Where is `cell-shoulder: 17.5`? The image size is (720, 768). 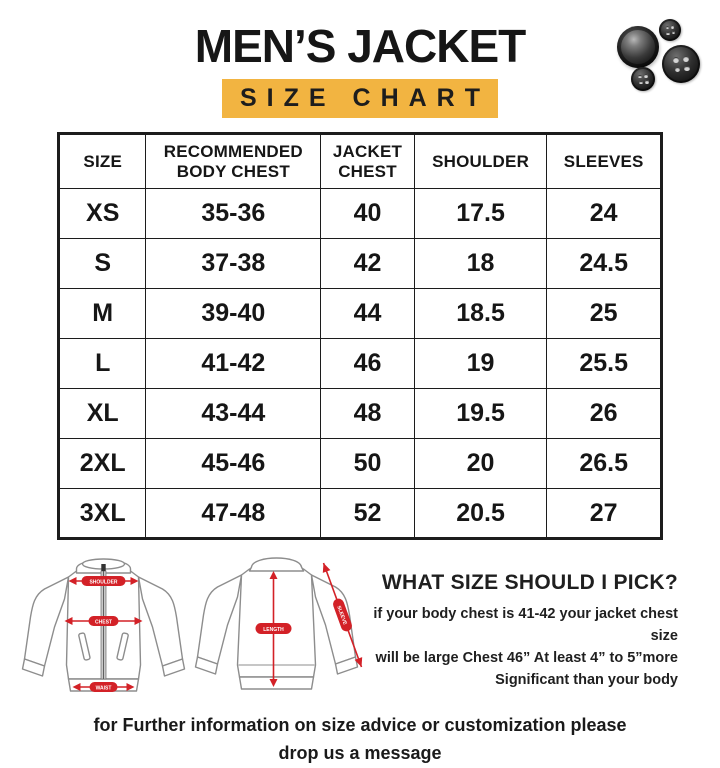 cell-shoulder: 17.5 is located at coordinates (480, 214).